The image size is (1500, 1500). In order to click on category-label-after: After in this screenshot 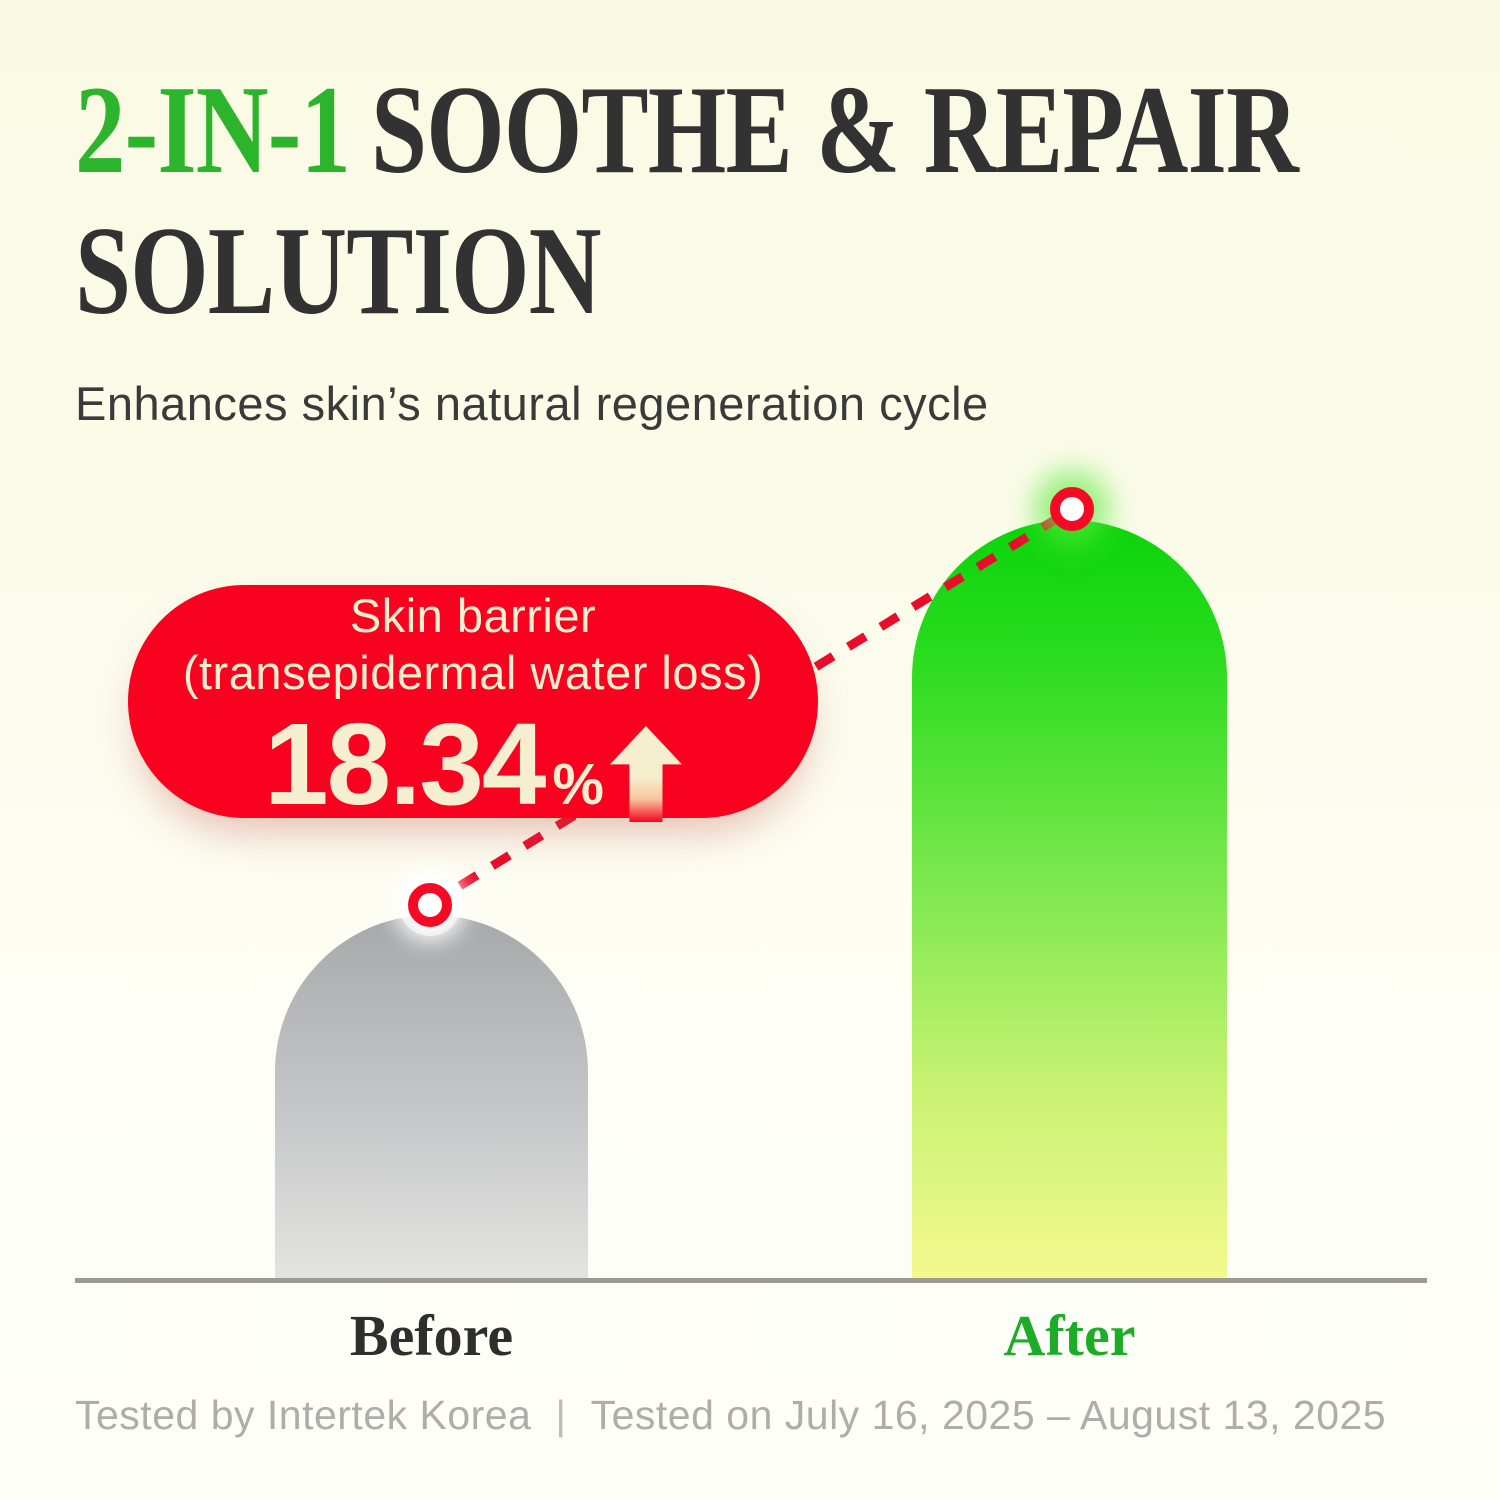, I will do `click(1069, 1335)`.